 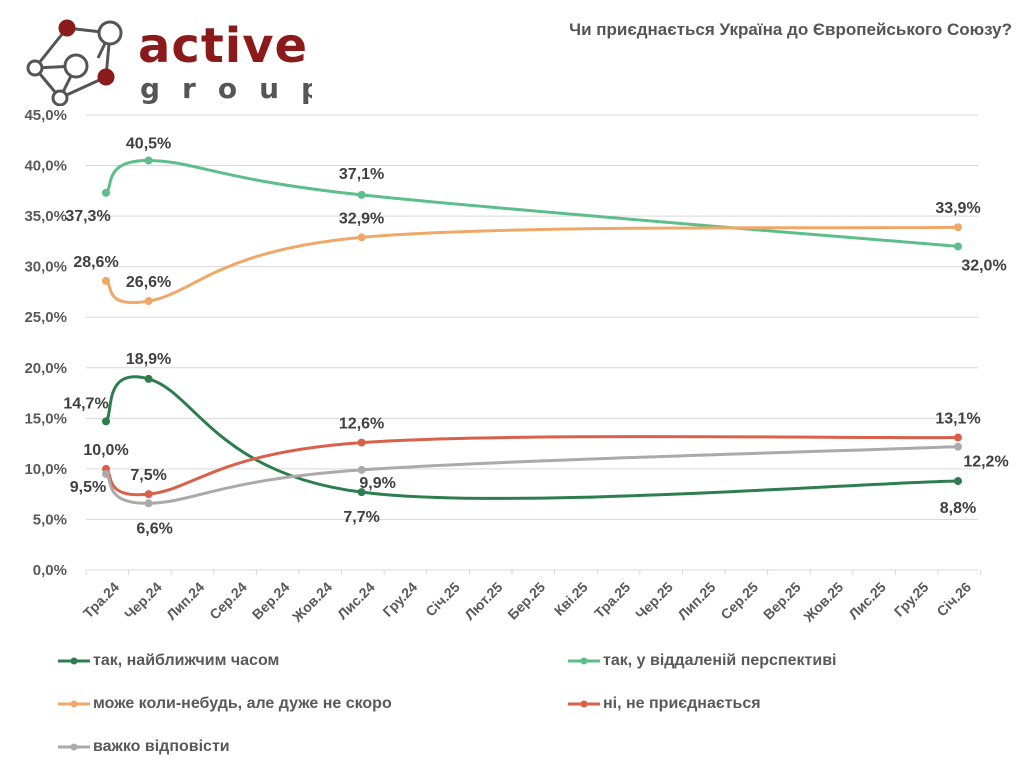 I want to click on legend-label: важко відповісти, so click(x=161, y=746).